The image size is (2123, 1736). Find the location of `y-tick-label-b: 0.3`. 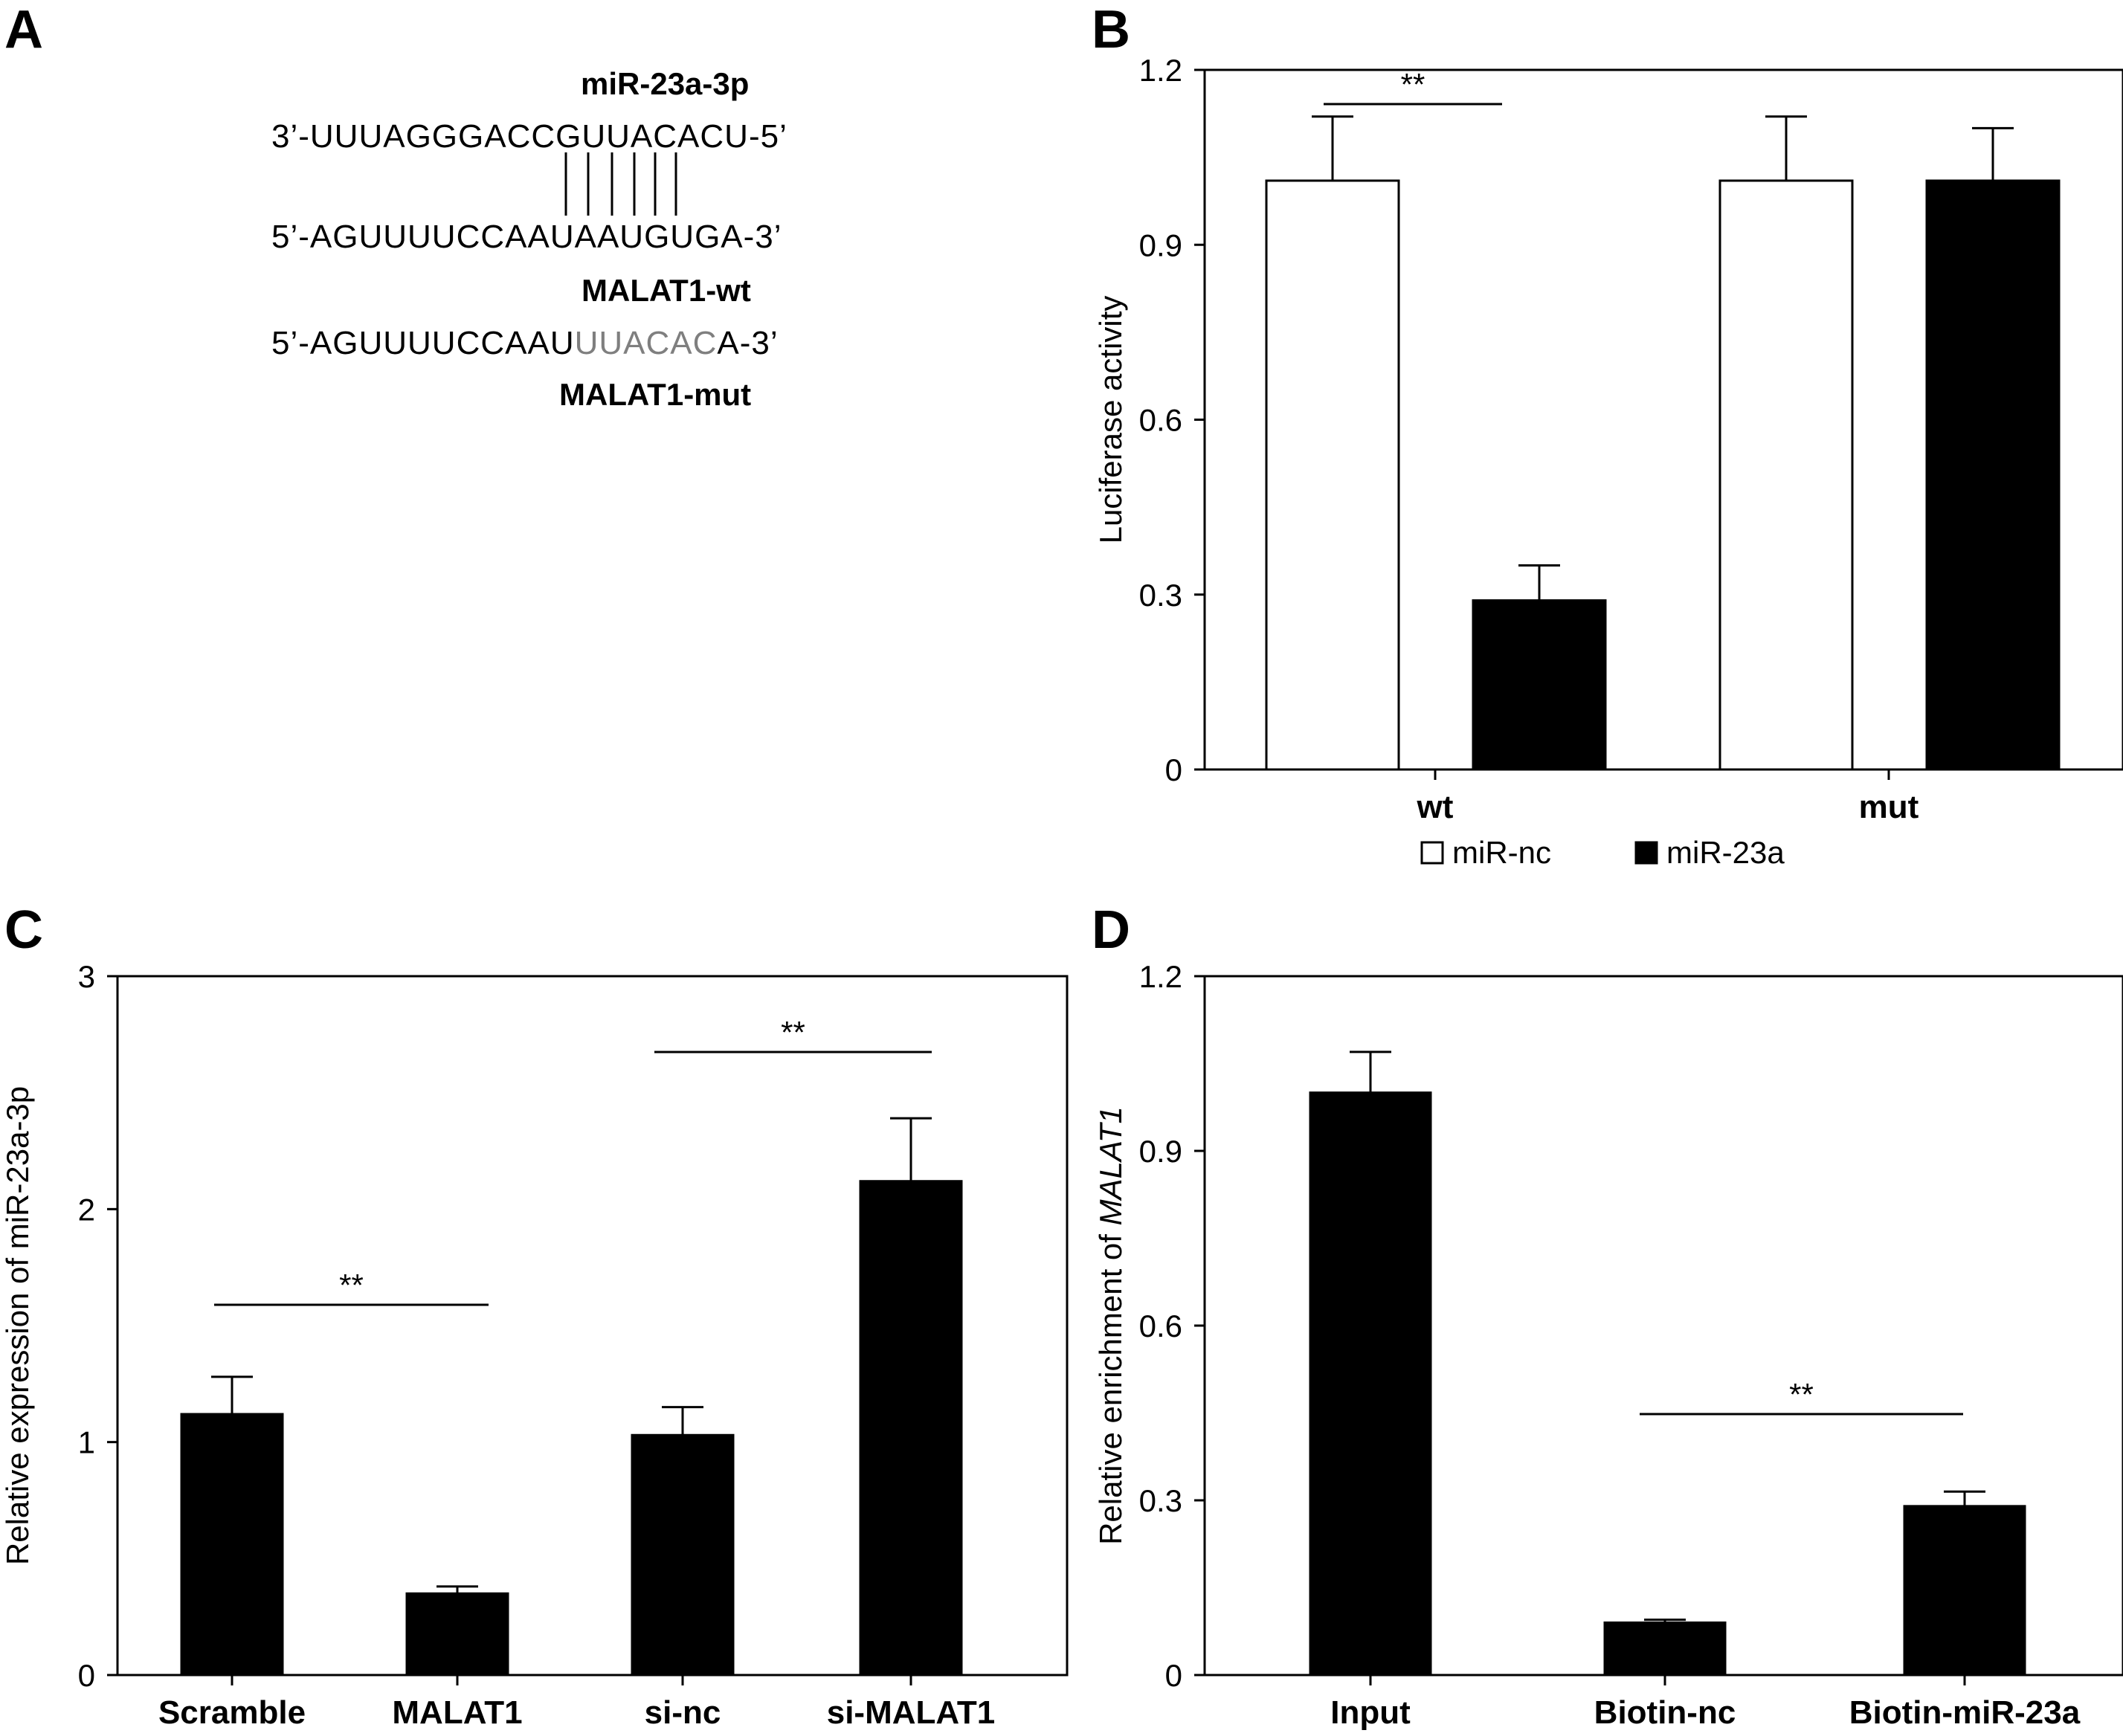

y-tick-label-b: 0.3 is located at coordinates (1160, 595).